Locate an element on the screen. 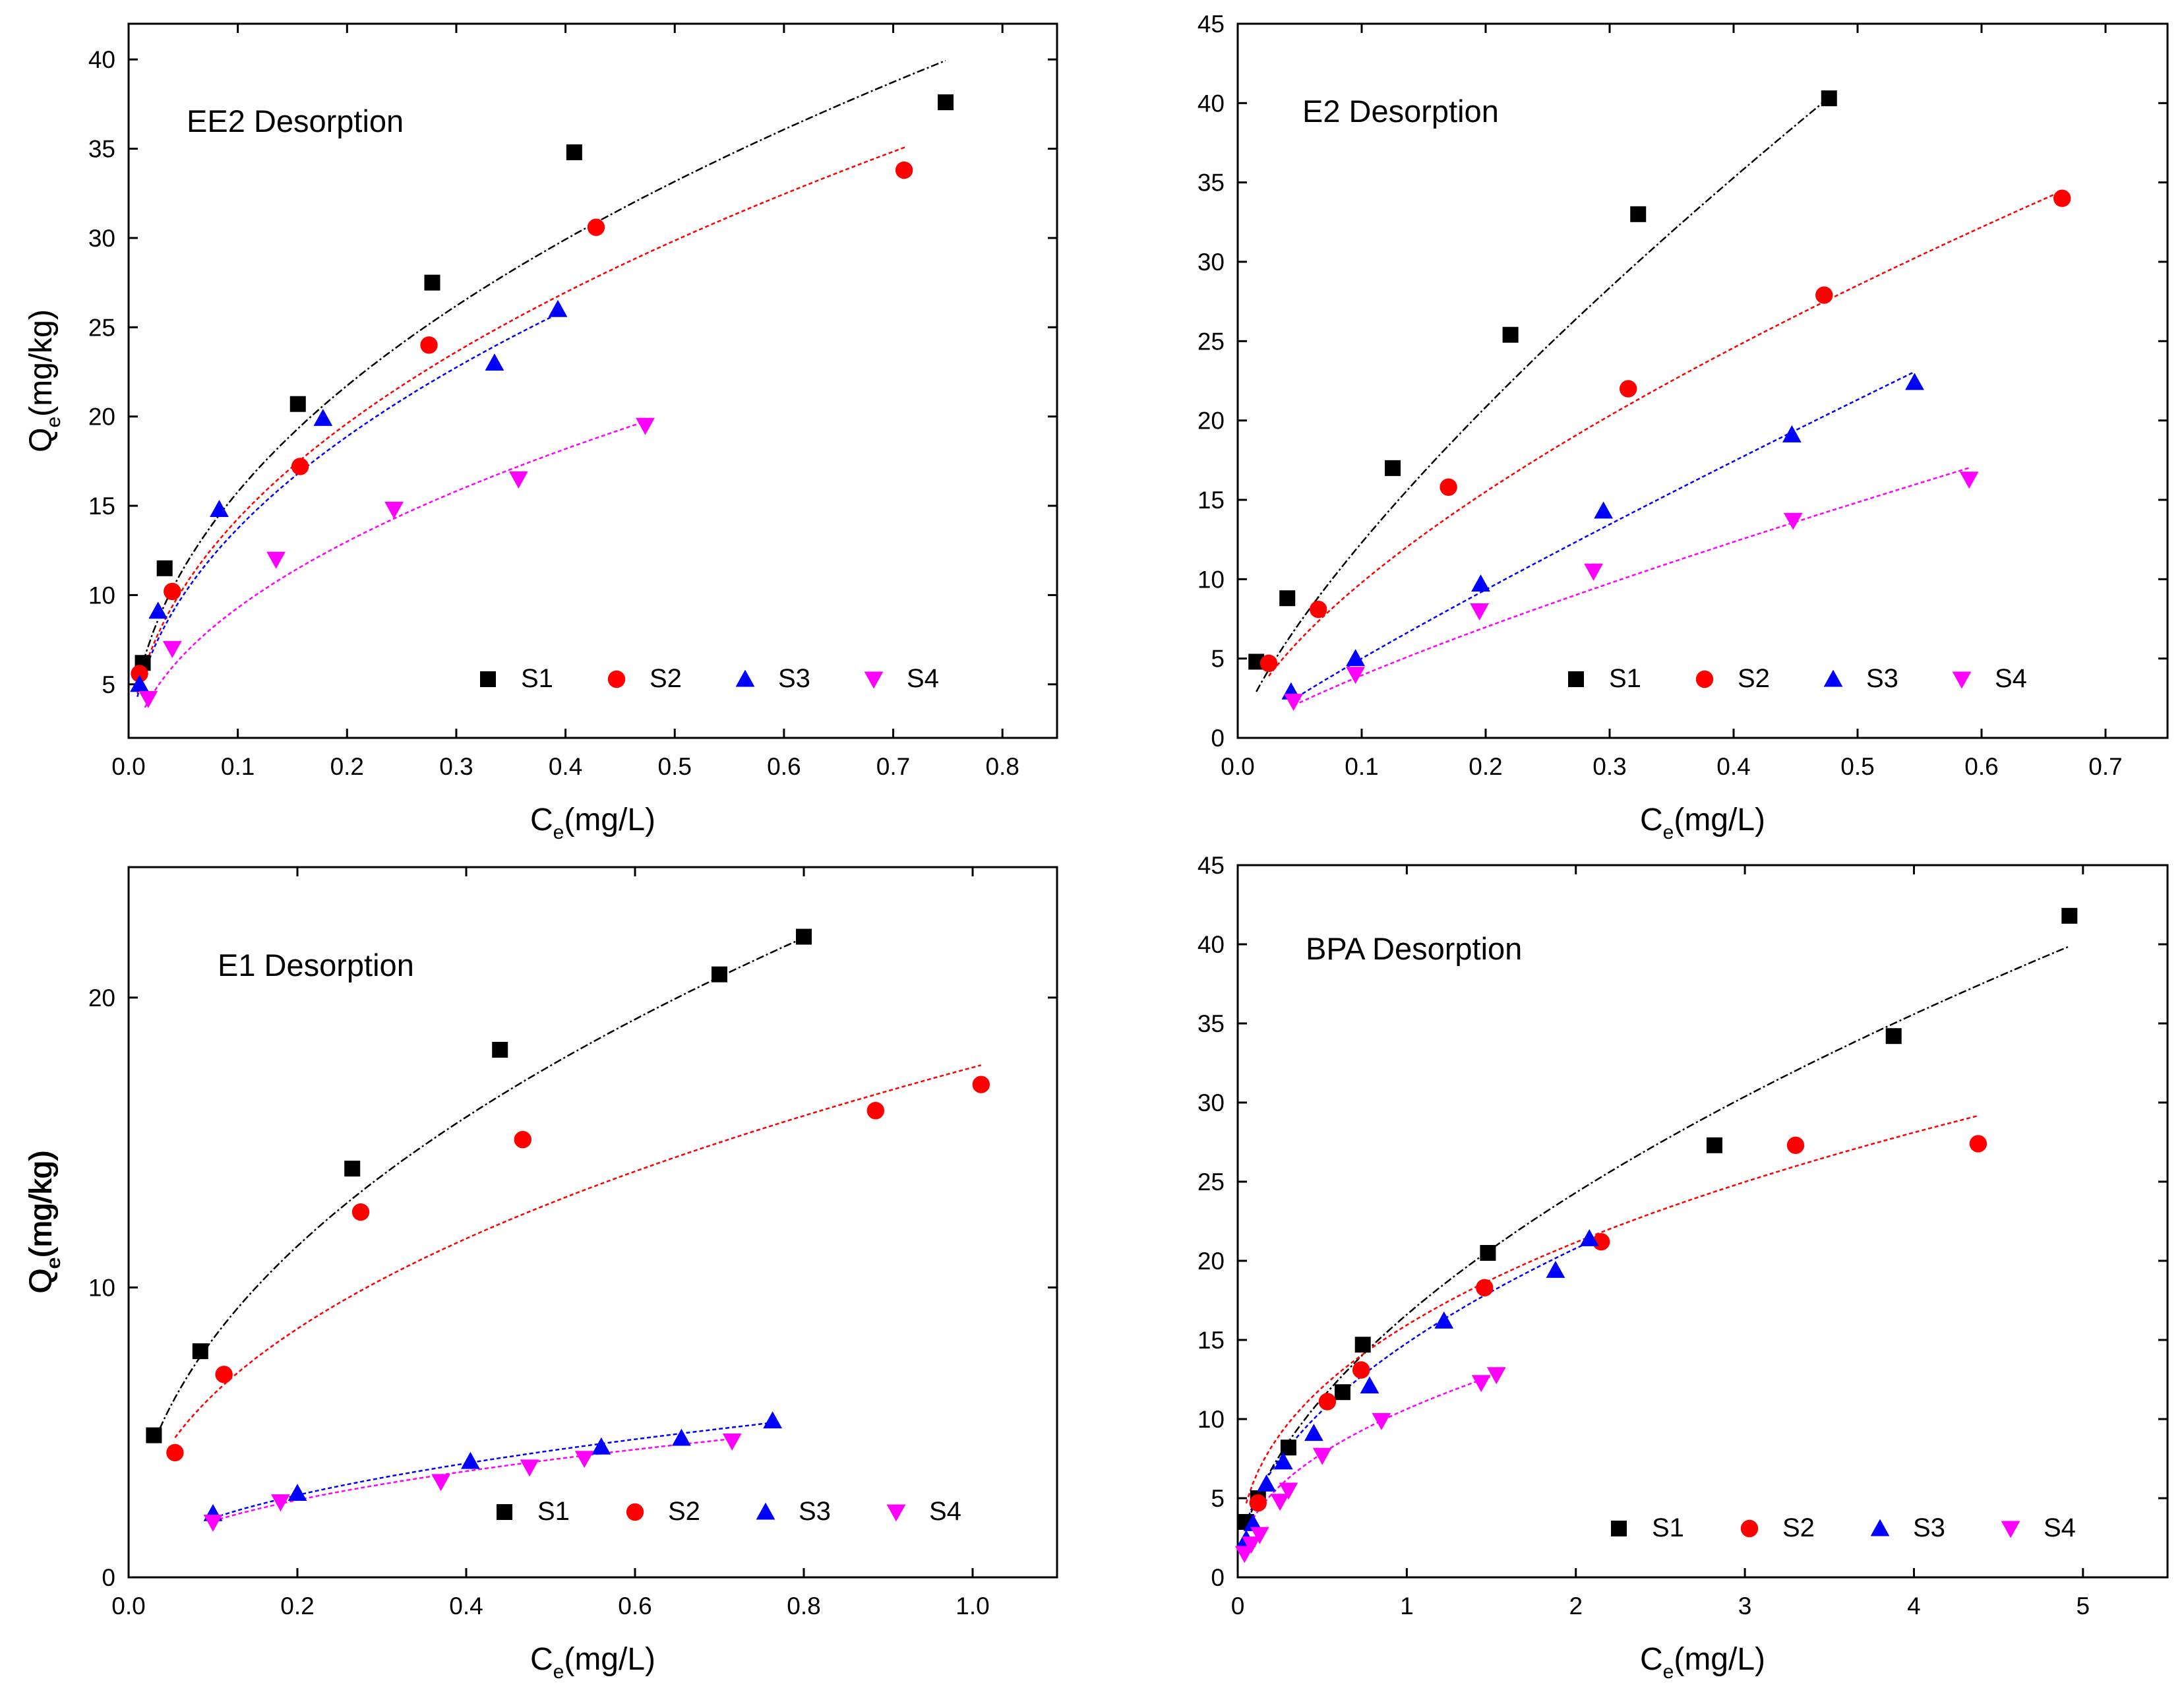 The height and width of the screenshot is (1698, 2184). x-tick-label: 0.0 is located at coordinates (128, 766).